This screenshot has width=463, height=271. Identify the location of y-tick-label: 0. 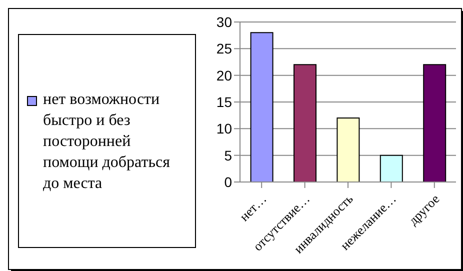
(228, 182).